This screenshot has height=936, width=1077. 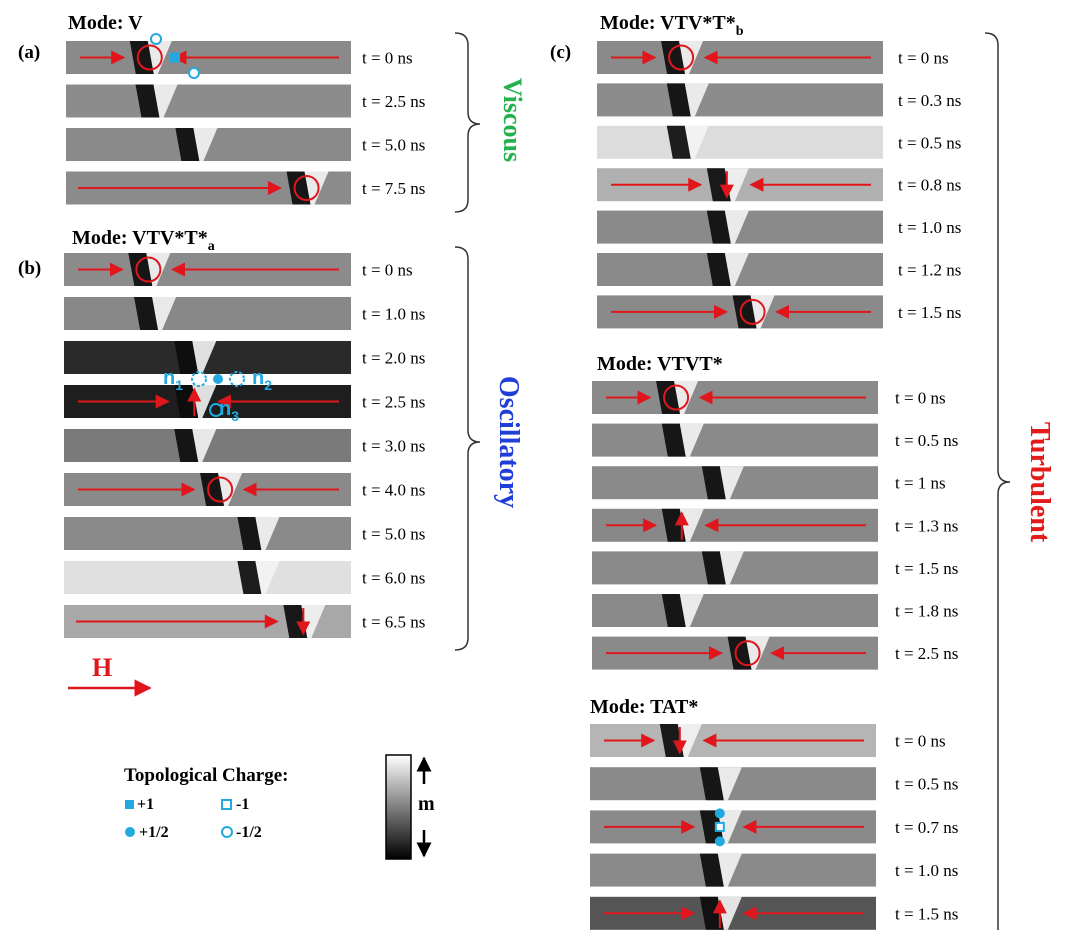 What do you see at coordinates (398, 807) in the screenshot?
I see `magnetization-colorbar` at bounding box center [398, 807].